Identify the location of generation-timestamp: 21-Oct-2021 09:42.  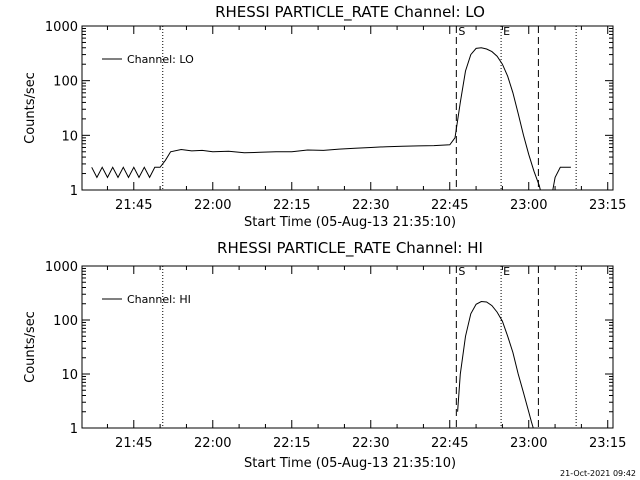
(598, 473).